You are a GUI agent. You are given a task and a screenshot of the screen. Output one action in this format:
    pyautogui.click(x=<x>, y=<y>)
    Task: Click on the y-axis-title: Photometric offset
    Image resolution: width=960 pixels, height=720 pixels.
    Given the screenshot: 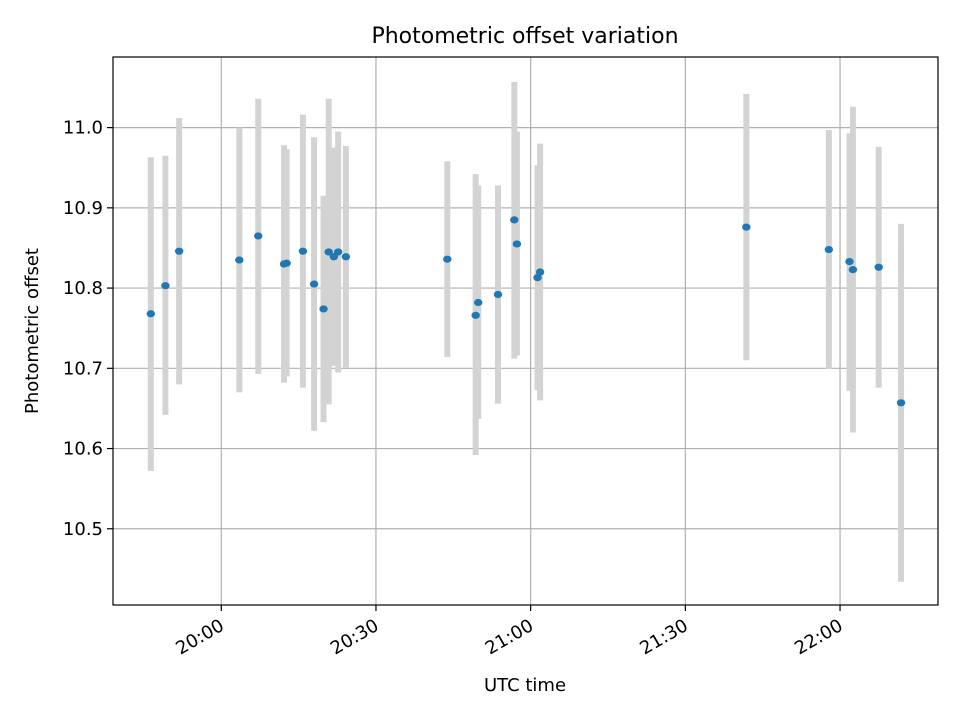 What is the action you would take?
    pyautogui.click(x=32, y=331)
    